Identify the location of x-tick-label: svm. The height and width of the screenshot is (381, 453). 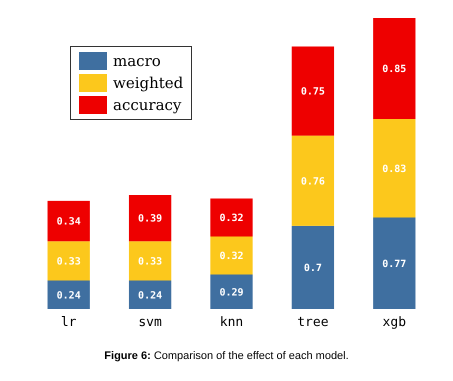
(150, 322).